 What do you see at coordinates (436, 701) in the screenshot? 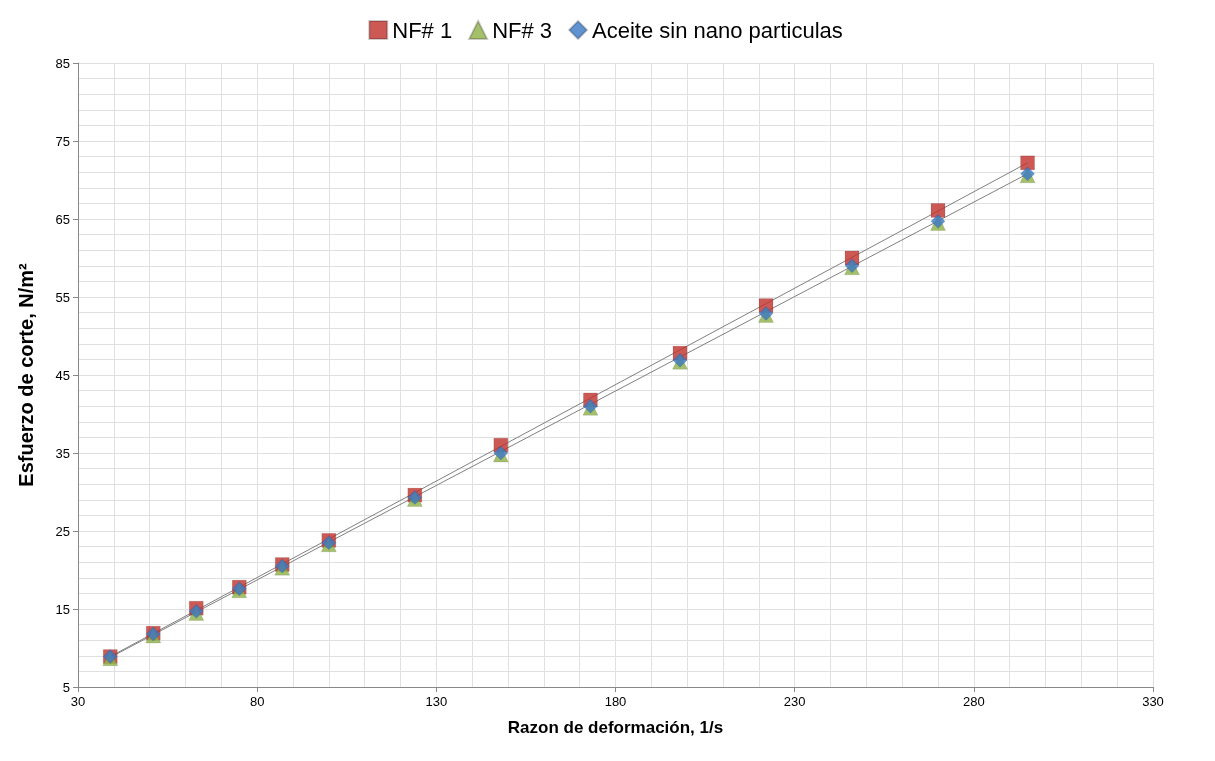
I see `x-tick-label: 130` at bounding box center [436, 701].